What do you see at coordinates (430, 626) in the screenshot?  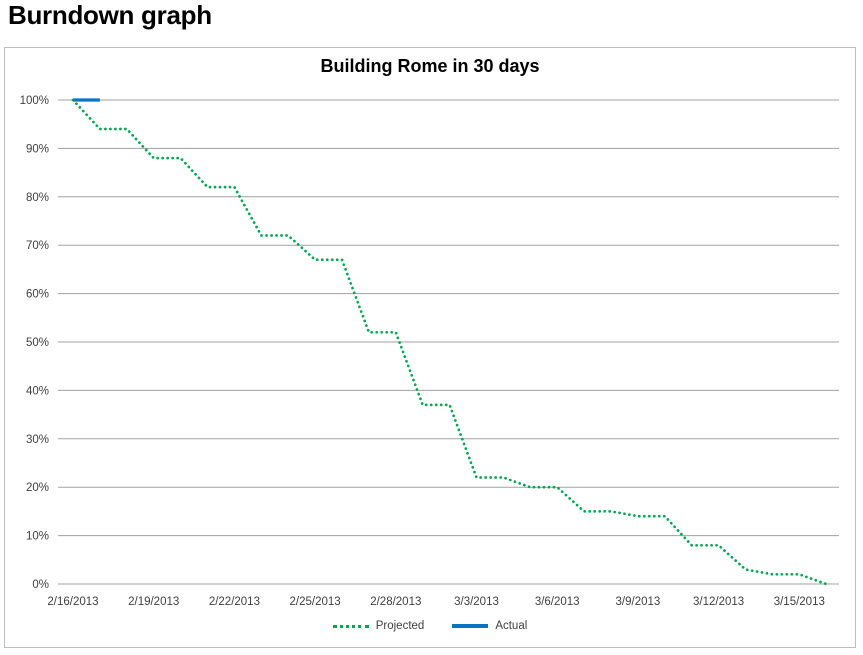 I see `chart-legend: Projected Actual` at bounding box center [430, 626].